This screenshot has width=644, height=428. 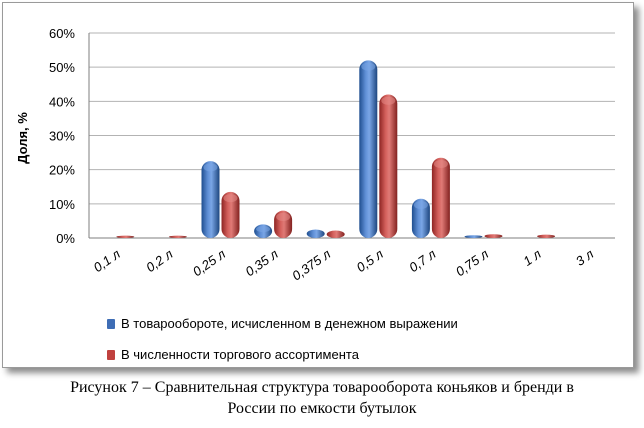 I want to click on legend-item-series-2: В численности торгового ассортимента, so click(x=233, y=354).